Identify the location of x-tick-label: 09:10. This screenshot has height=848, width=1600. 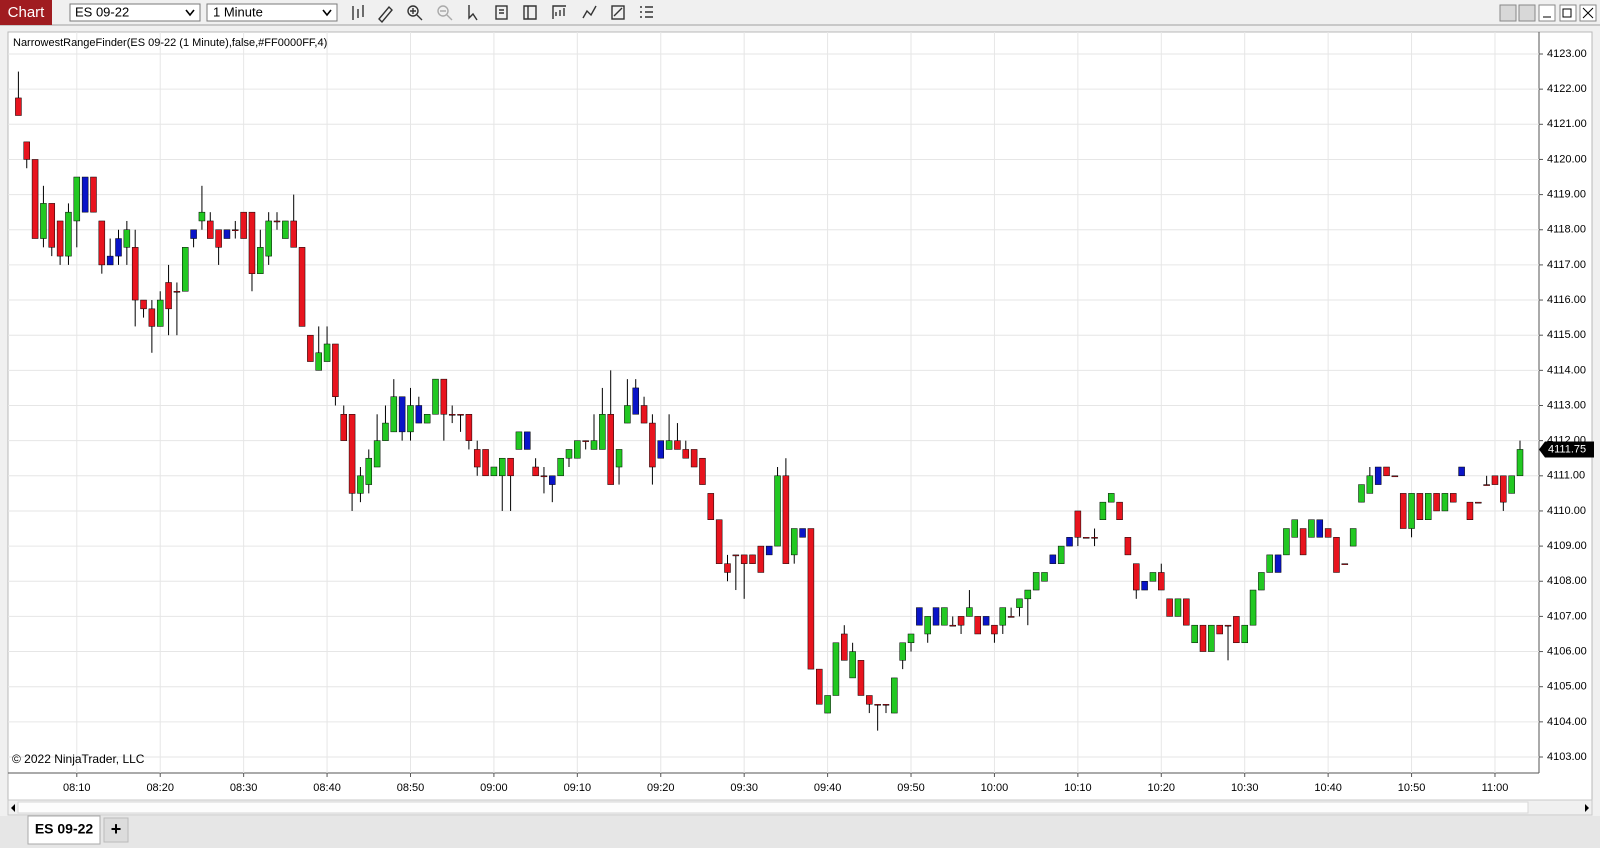
(578, 788).